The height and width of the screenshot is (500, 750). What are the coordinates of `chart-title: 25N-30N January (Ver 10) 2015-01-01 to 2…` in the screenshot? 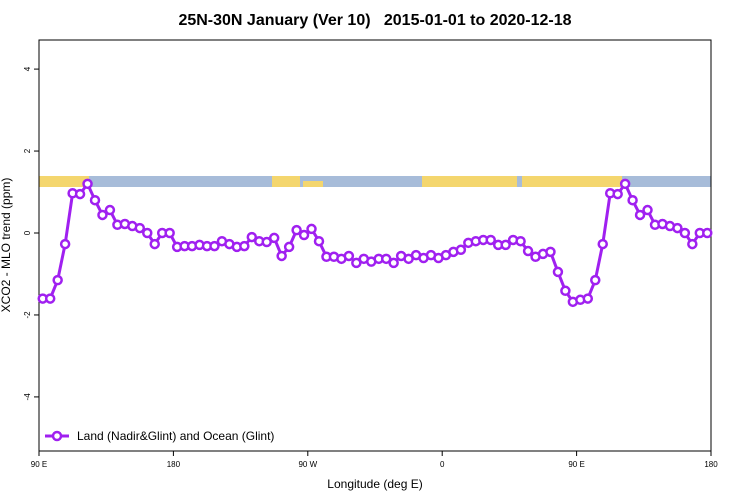 It's located at (374, 20).